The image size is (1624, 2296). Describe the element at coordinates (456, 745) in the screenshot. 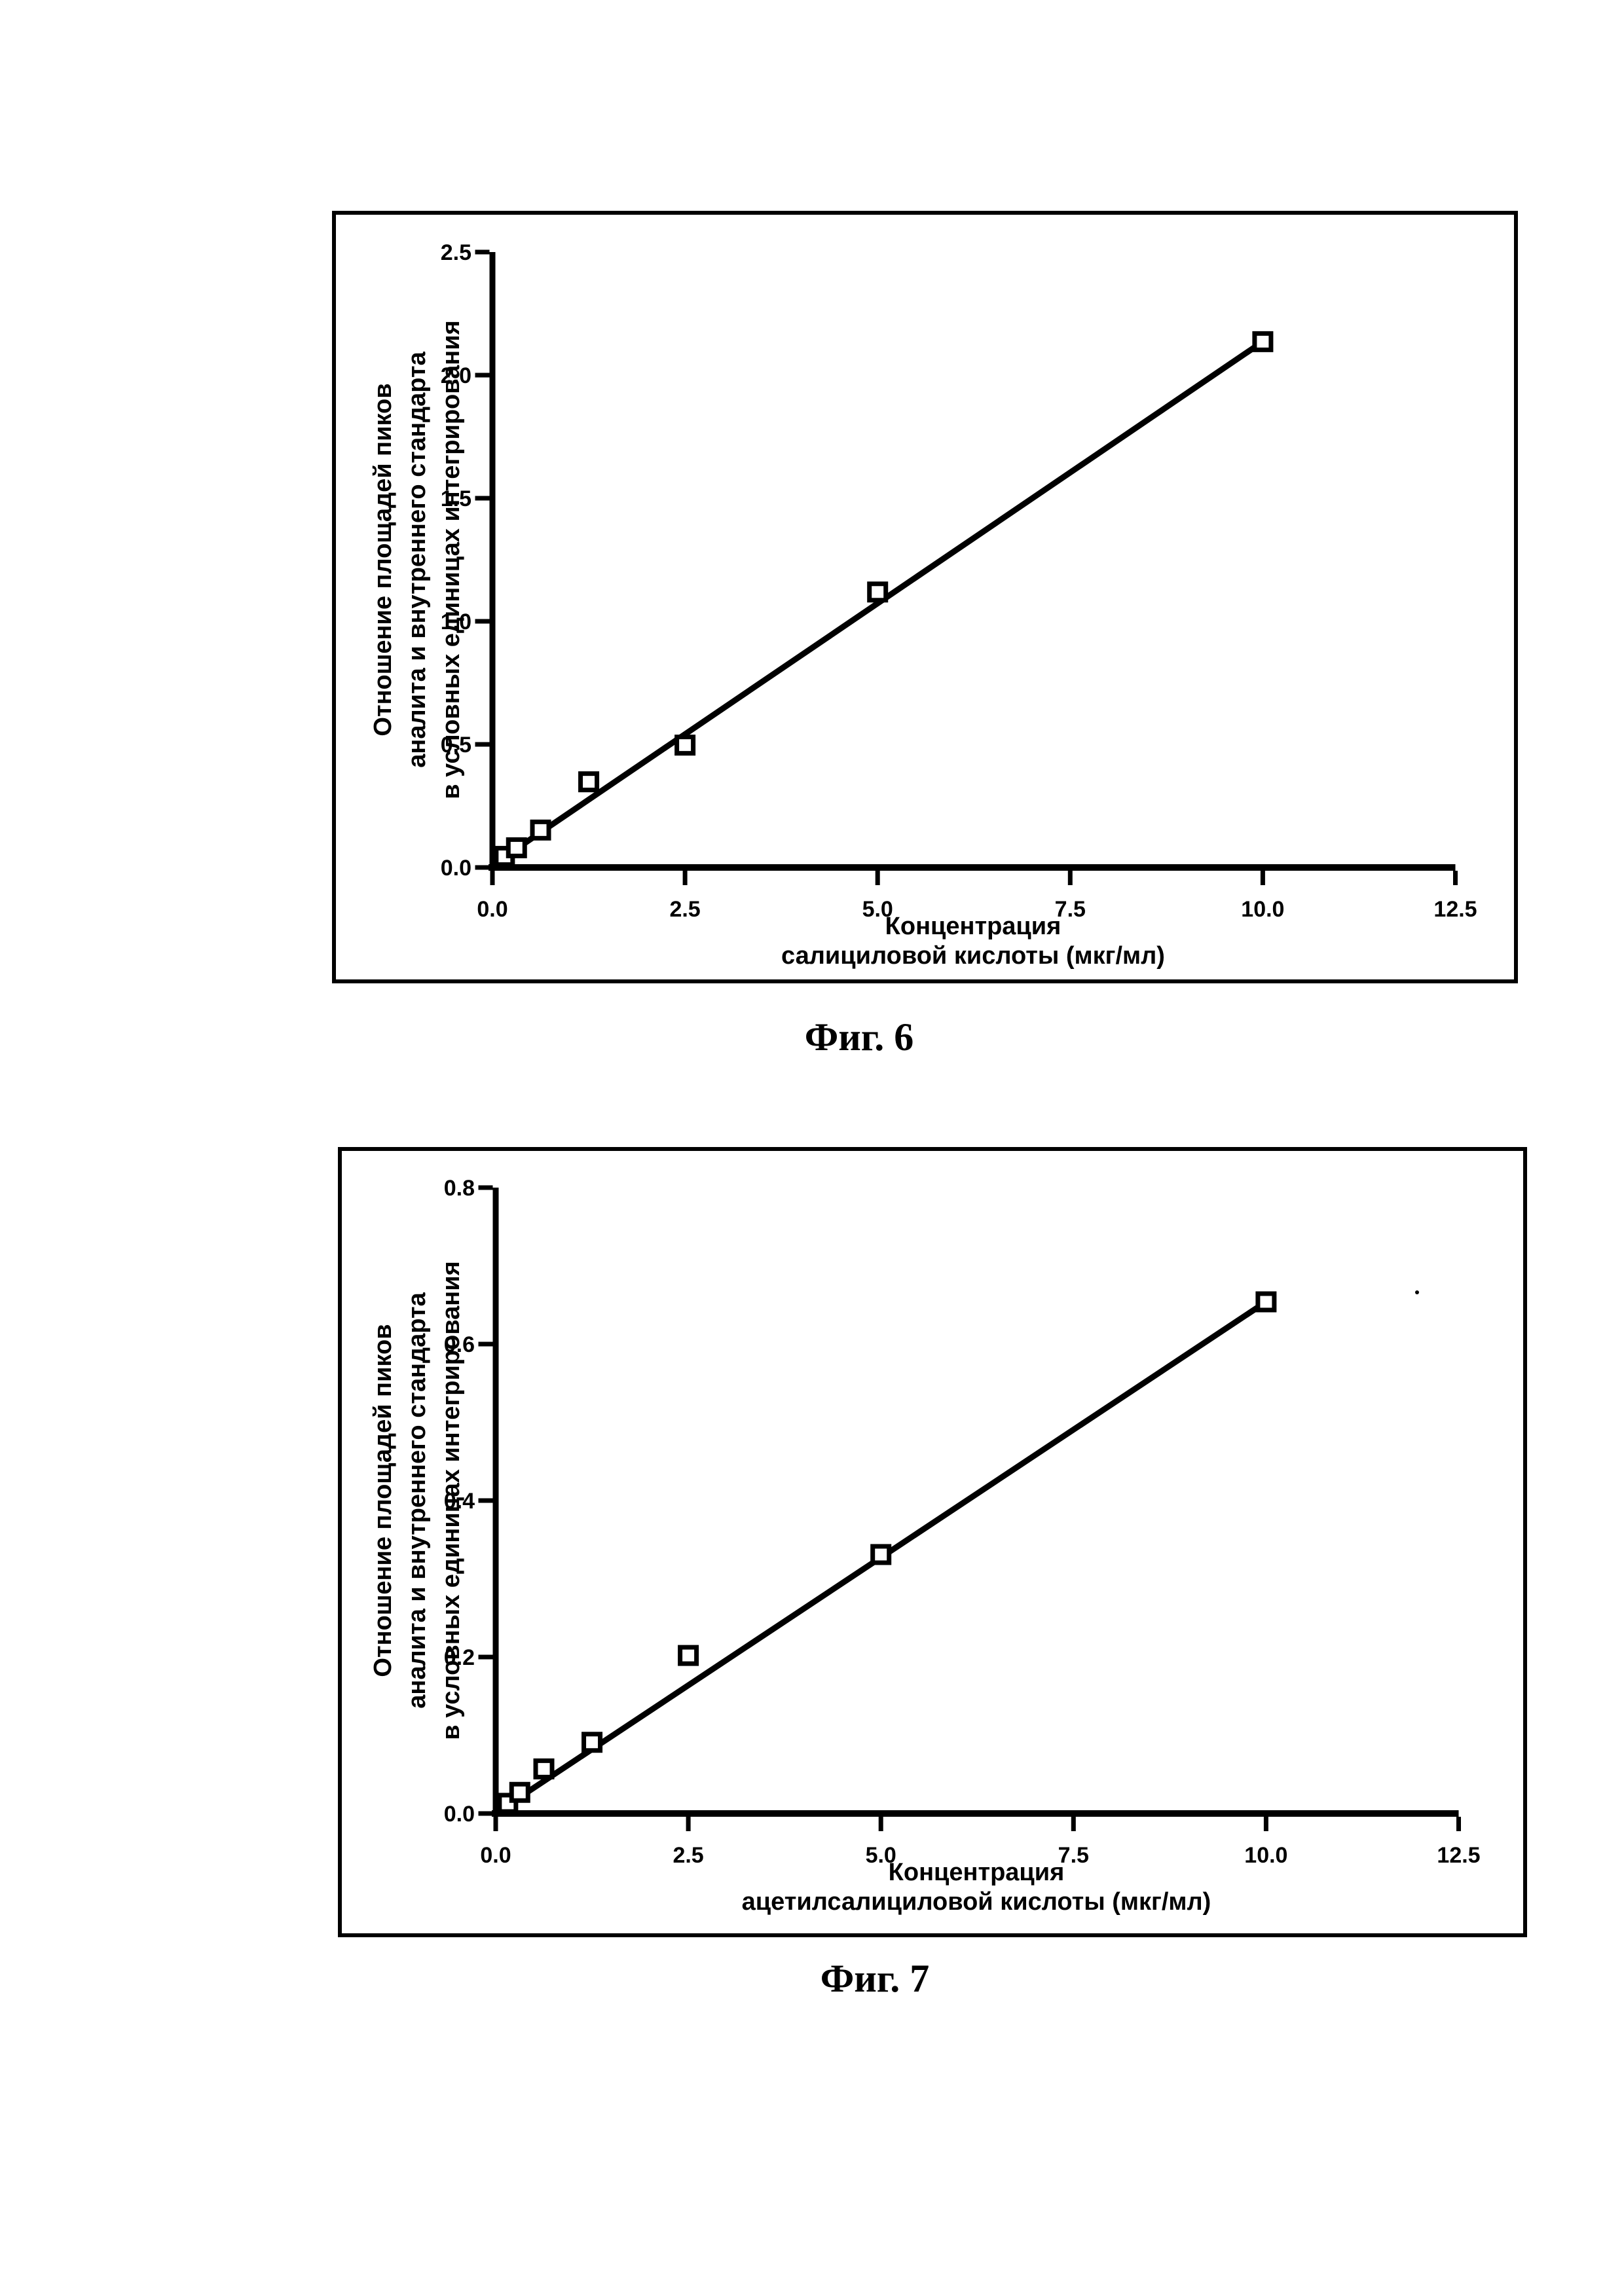

I see `y-tick-label: 0.5` at that location.